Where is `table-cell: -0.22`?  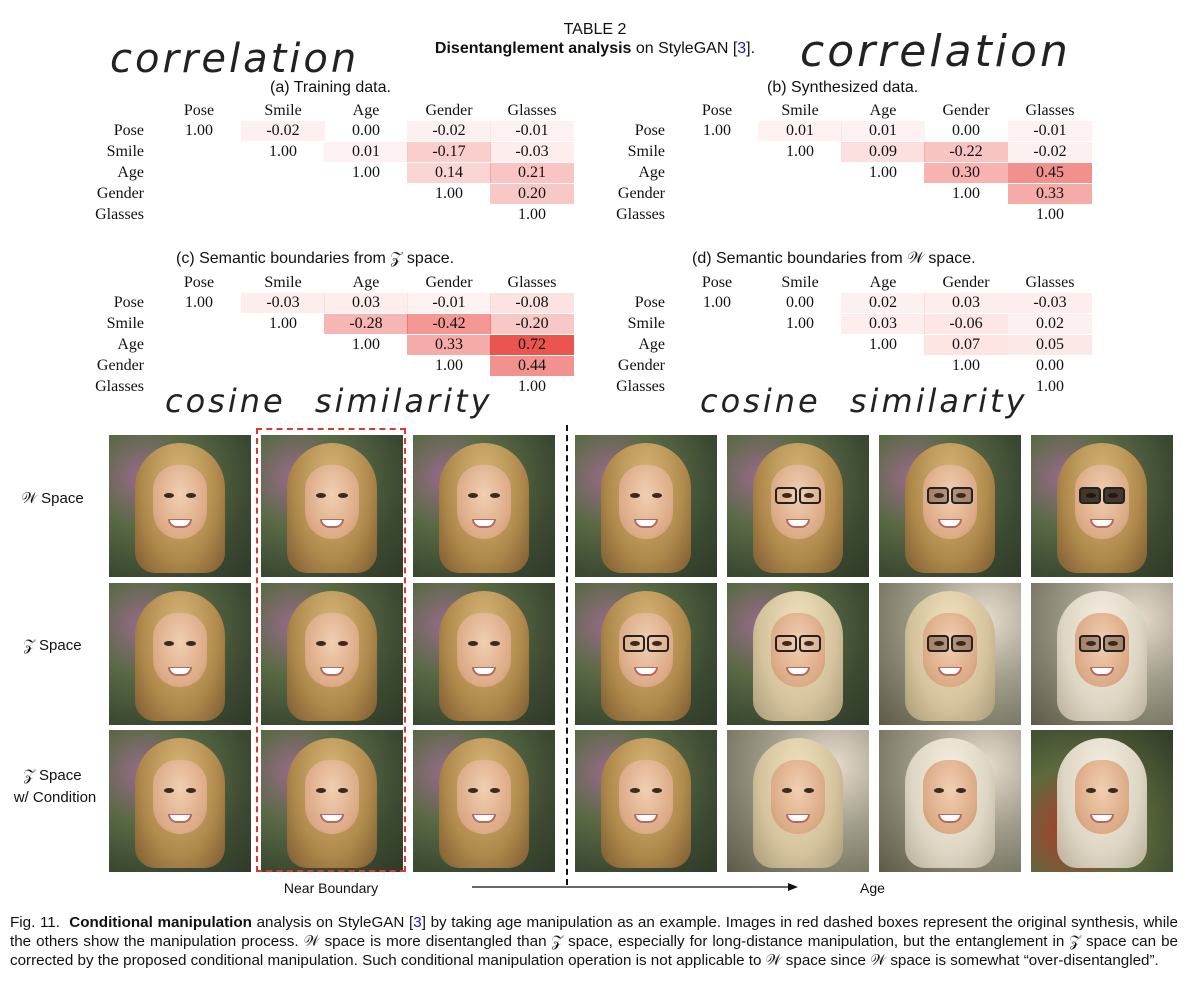 table-cell: -0.22 is located at coordinates (966, 152).